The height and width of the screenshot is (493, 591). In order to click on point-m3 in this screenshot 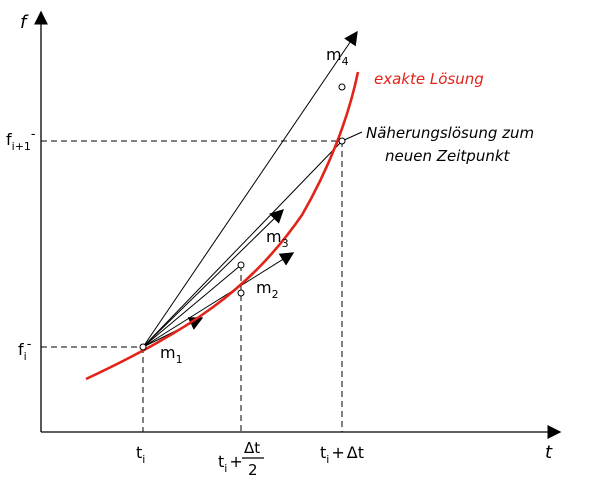, I will do `click(241, 265)`.